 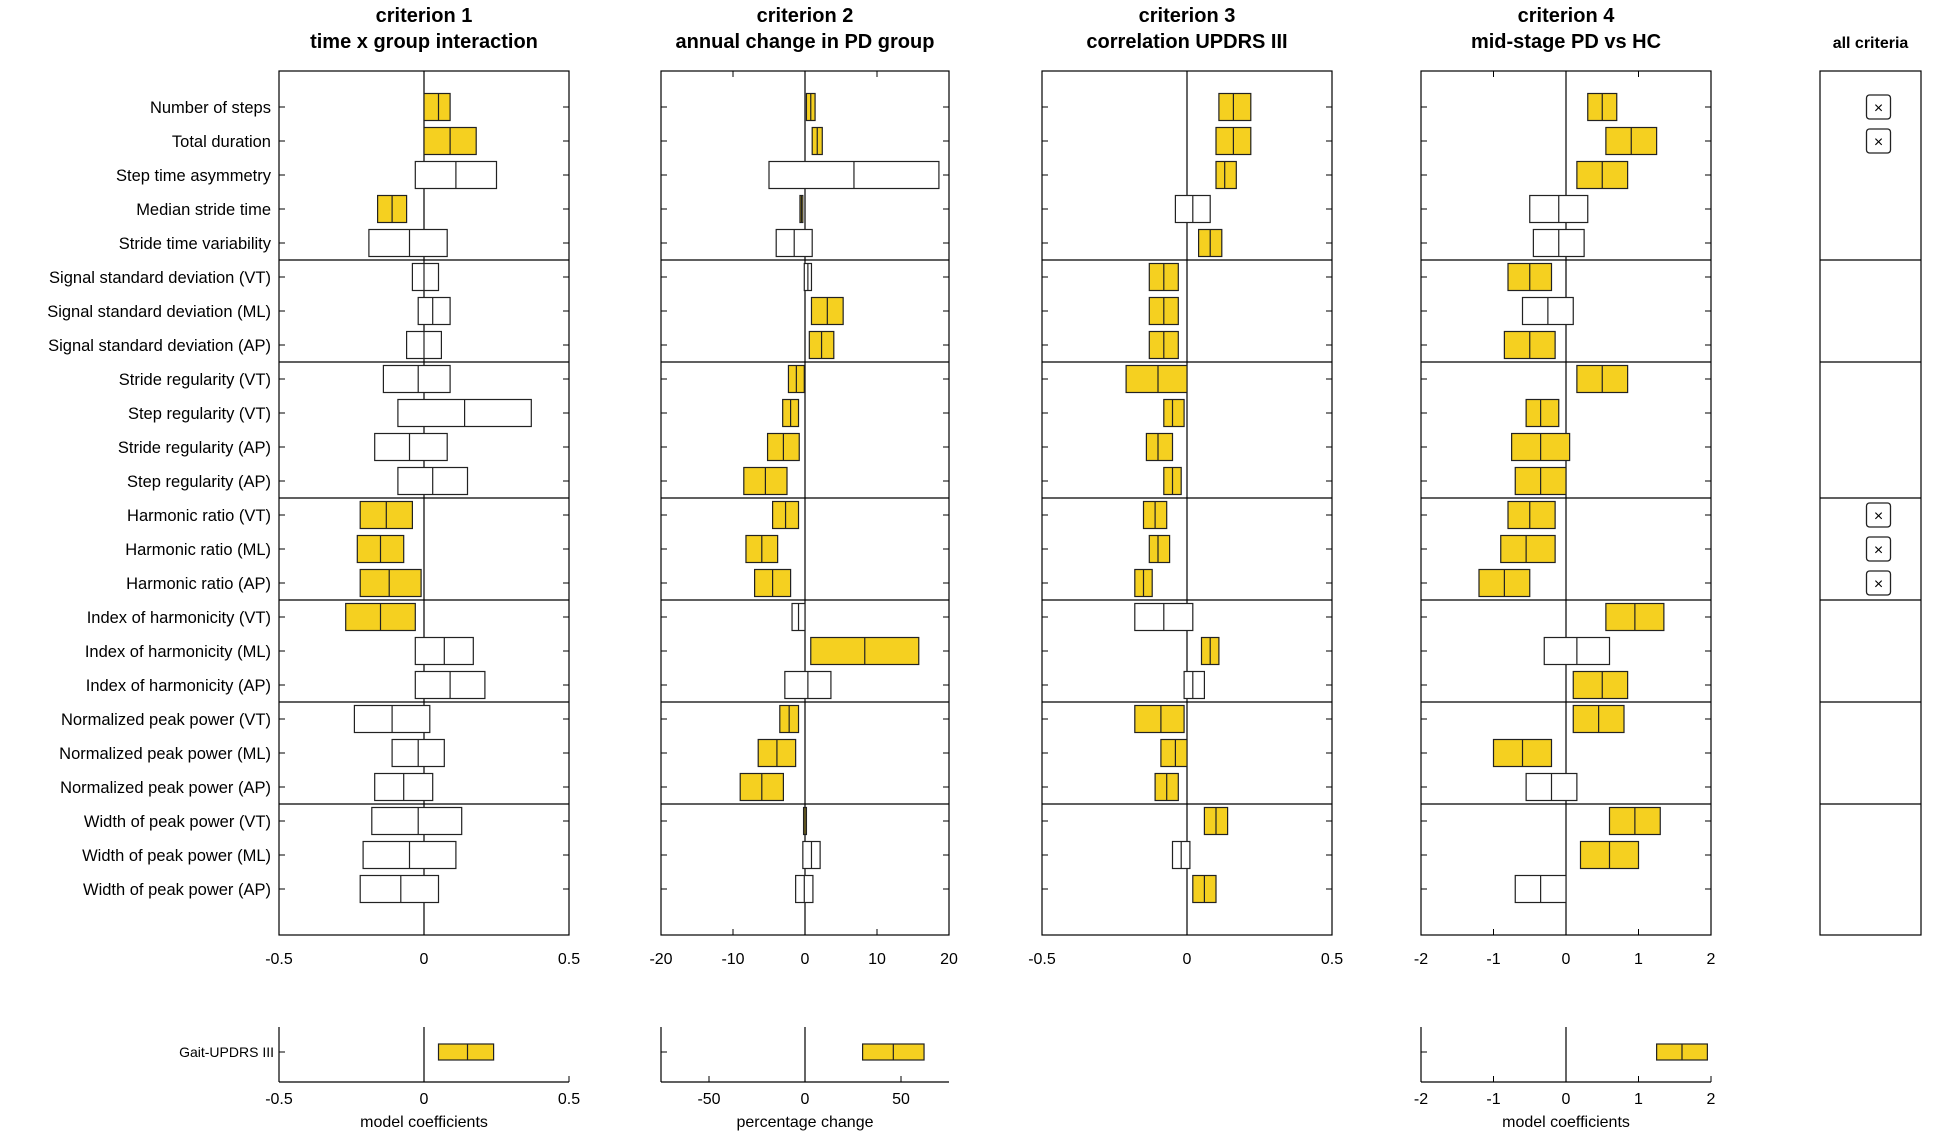 I want to click on row-label: Index of harmonicity (VT), so click(x=179, y=618).